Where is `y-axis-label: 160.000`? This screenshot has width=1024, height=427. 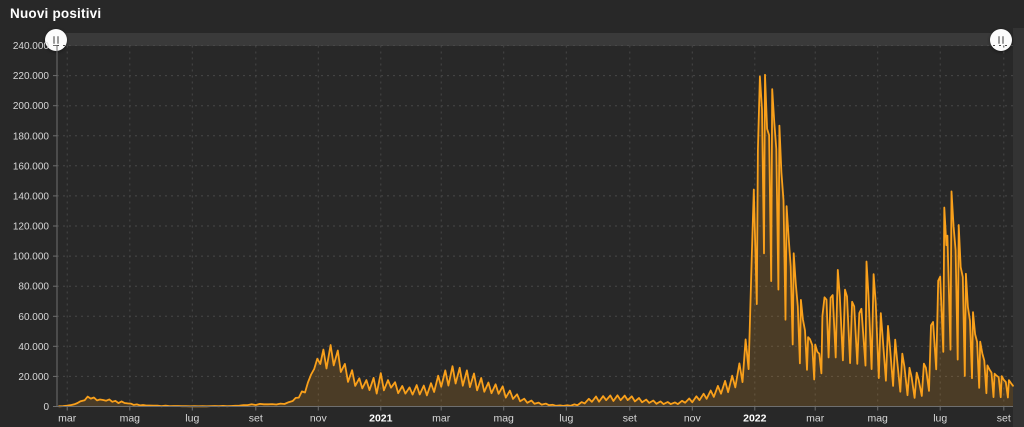 y-axis-label: 160.000 is located at coordinates (31, 166).